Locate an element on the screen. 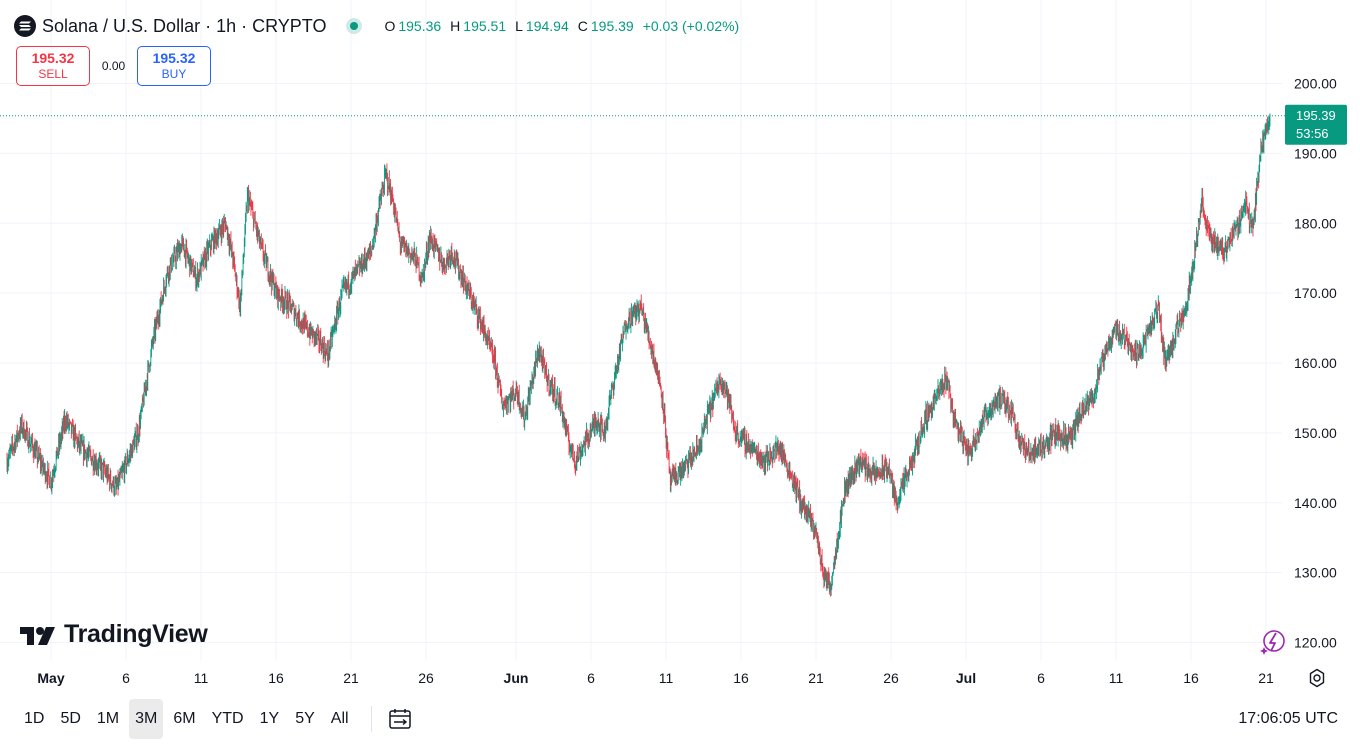  symbol-title: Solana / U.S. Dollar · 1h · CRYPTO is located at coordinates (184, 25).